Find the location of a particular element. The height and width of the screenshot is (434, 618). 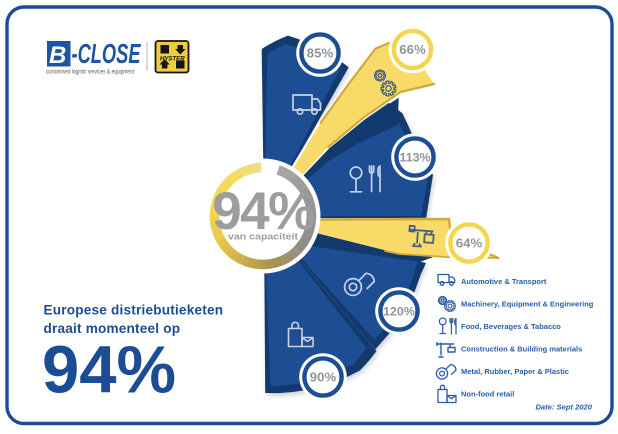

svg-text: 85% is located at coordinates (320, 53).